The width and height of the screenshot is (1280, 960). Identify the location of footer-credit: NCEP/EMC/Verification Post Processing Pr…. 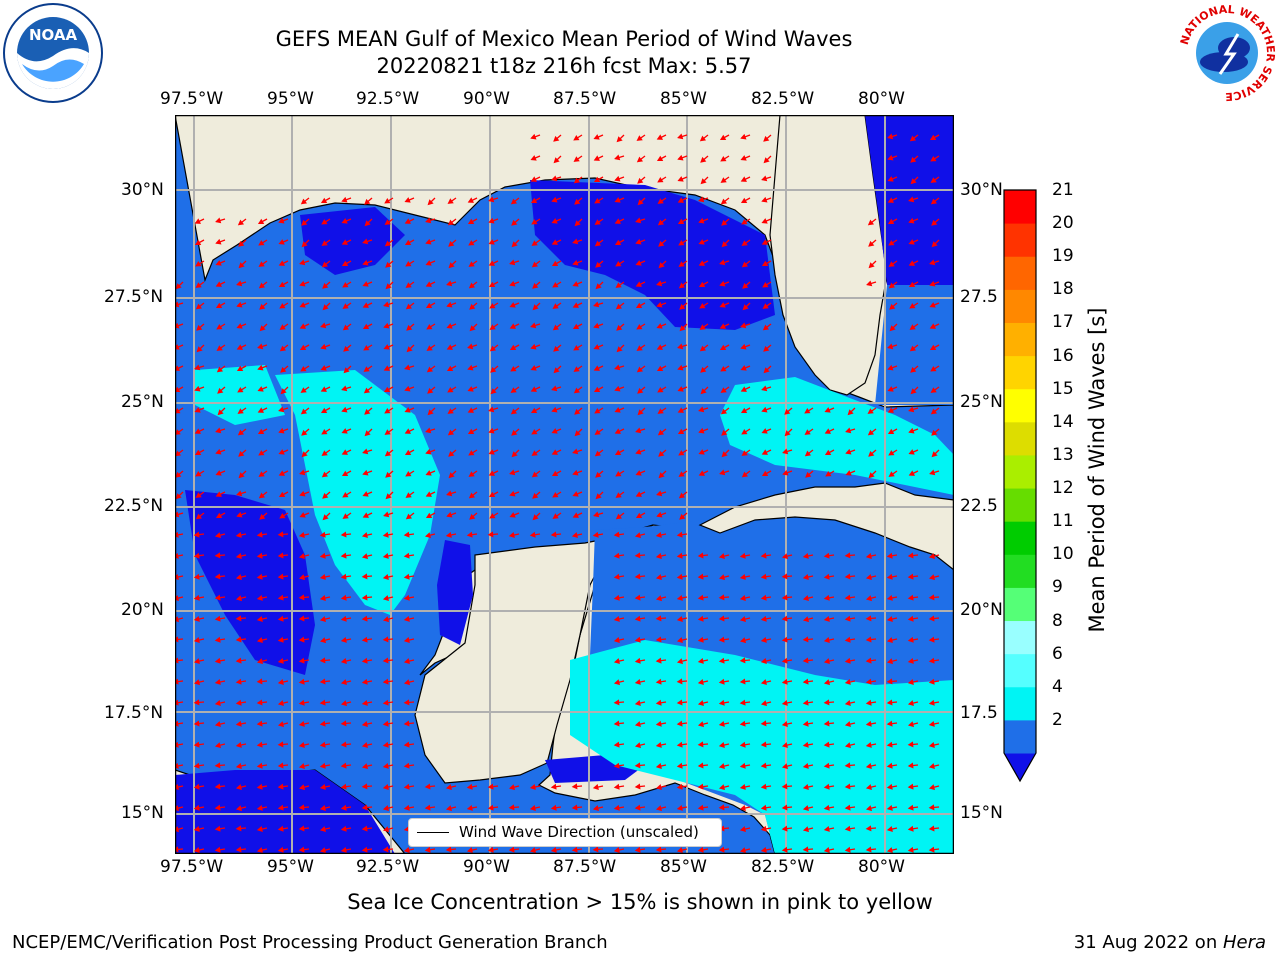
(310, 942).